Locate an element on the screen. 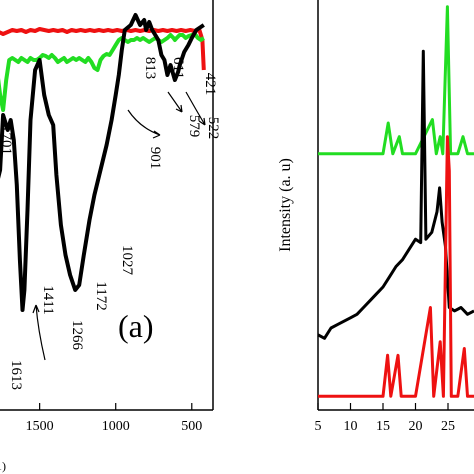 Image resolution: width=474 pixels, height=474 pixels. ftir-x-tick-label: 500 is located at coordinates (191, 426).